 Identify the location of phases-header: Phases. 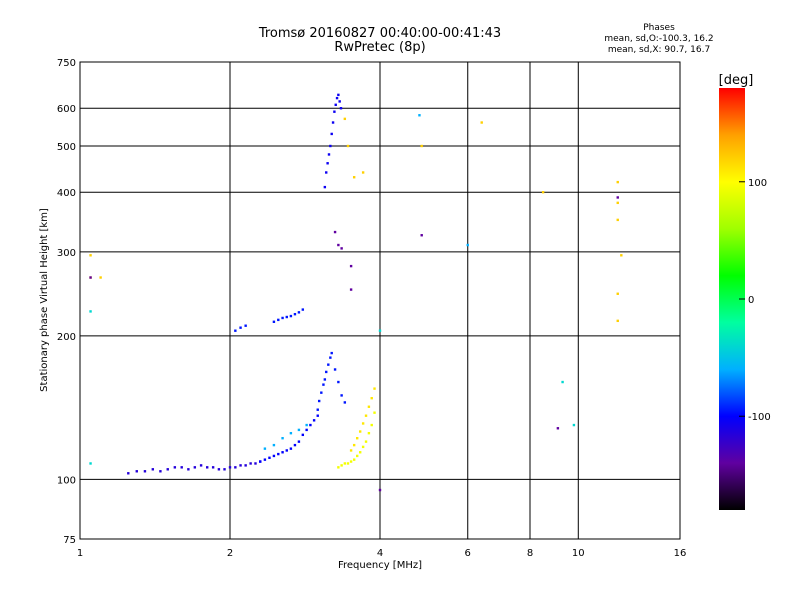
(659, 28).